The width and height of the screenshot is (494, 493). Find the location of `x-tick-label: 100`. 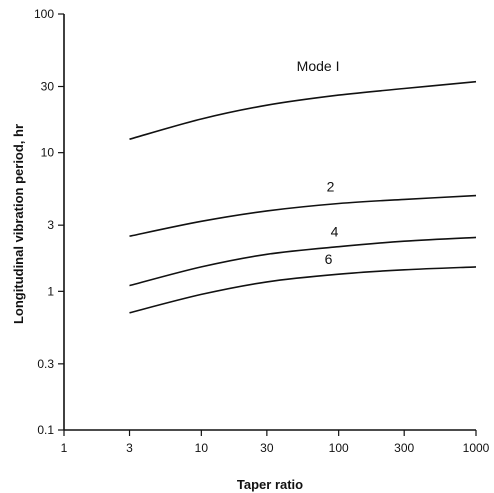

x-tick-label: 100 is located at coordinates (339, 448).